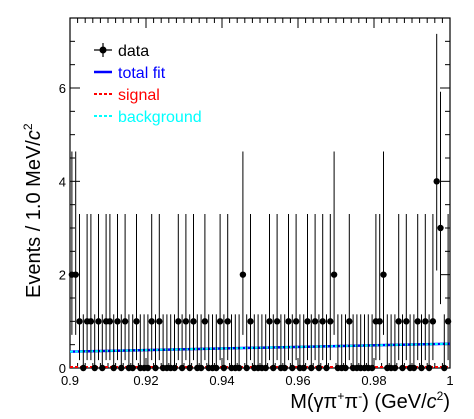 The width and height of the screenshot is (474, 419). Describe the element at coordinates (449, 380) in the screenshot. I see `x-tick-label: 1` at that location.